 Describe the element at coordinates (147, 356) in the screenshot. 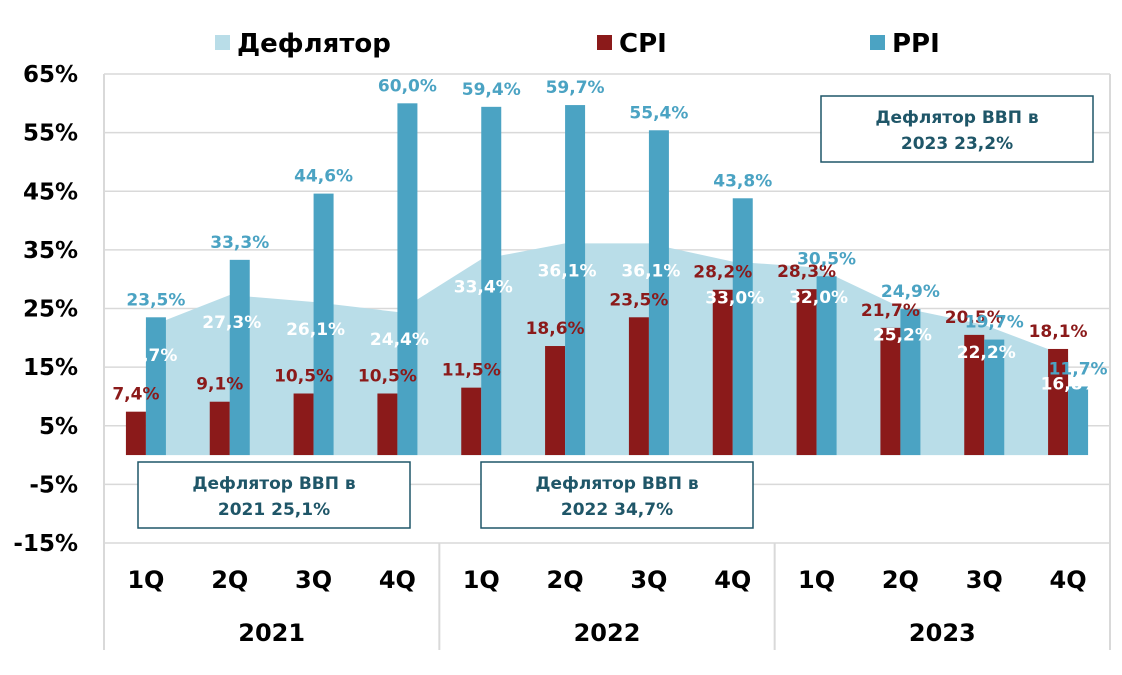

I see `deflator-data-label: 21,7%` at that location.